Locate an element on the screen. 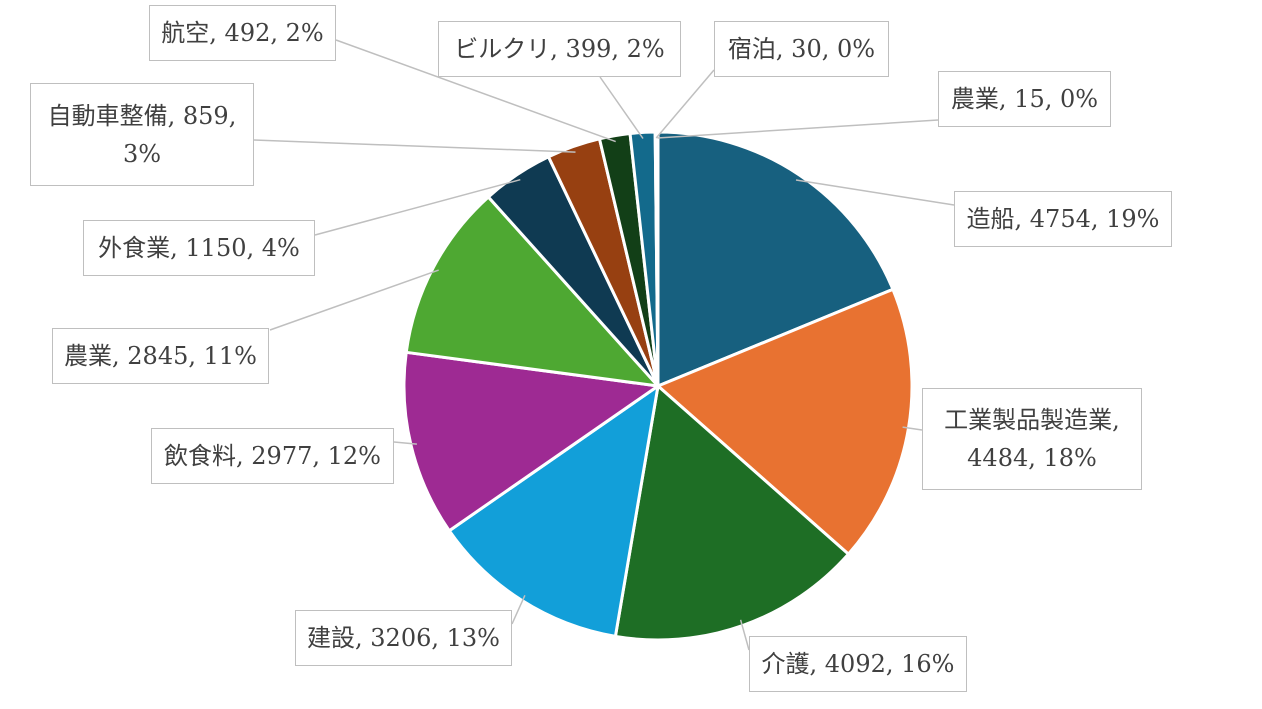  data-label-shipbuilding: 造船, 4754, 19% is located at coordinates (1063, 219).